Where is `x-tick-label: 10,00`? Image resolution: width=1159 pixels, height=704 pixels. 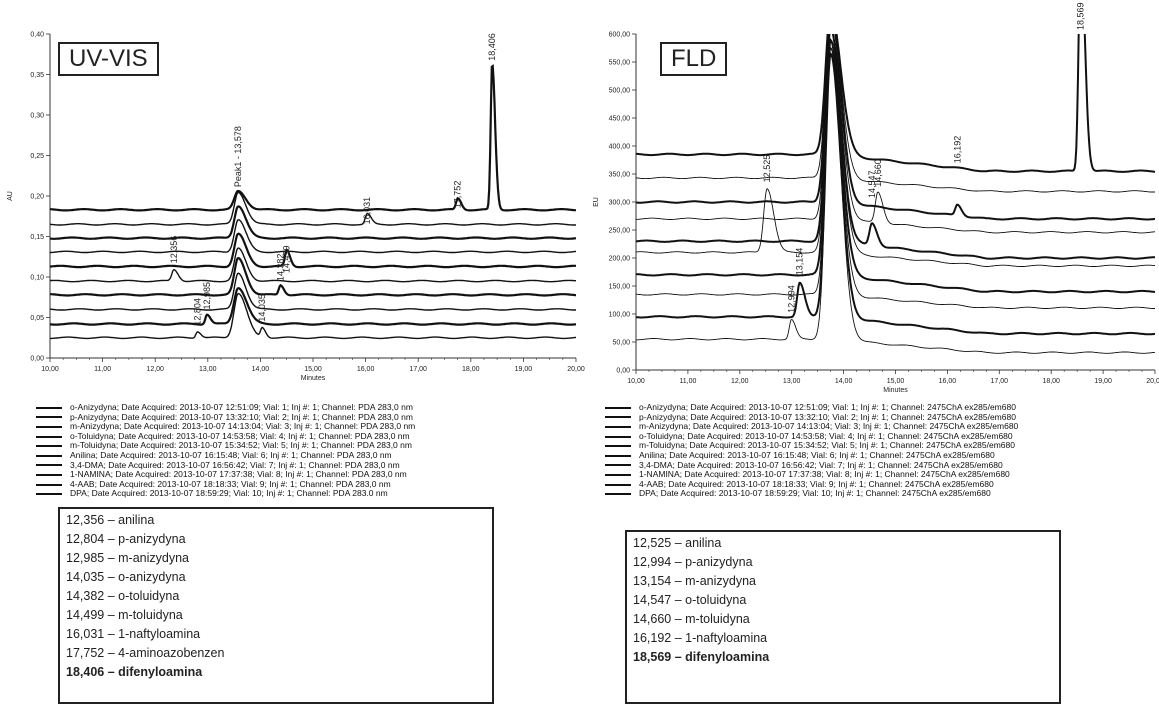
x-tick-label: 10,00 is located at coordinates (50, 369).